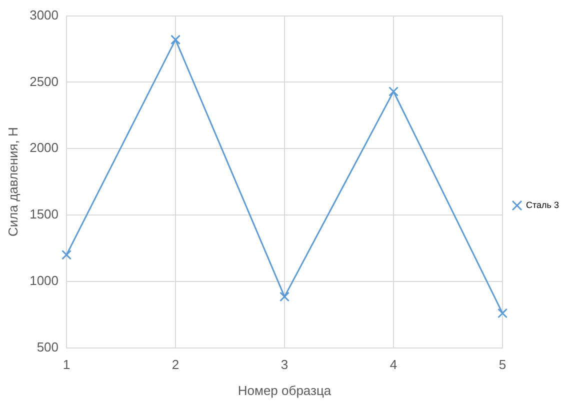 The height and width of the screenshot is (401, 573). What do you see at coordinates (44, 81) in the screenshot?
I see `y-tick-label: 2500` at bounding box center [44, 81].